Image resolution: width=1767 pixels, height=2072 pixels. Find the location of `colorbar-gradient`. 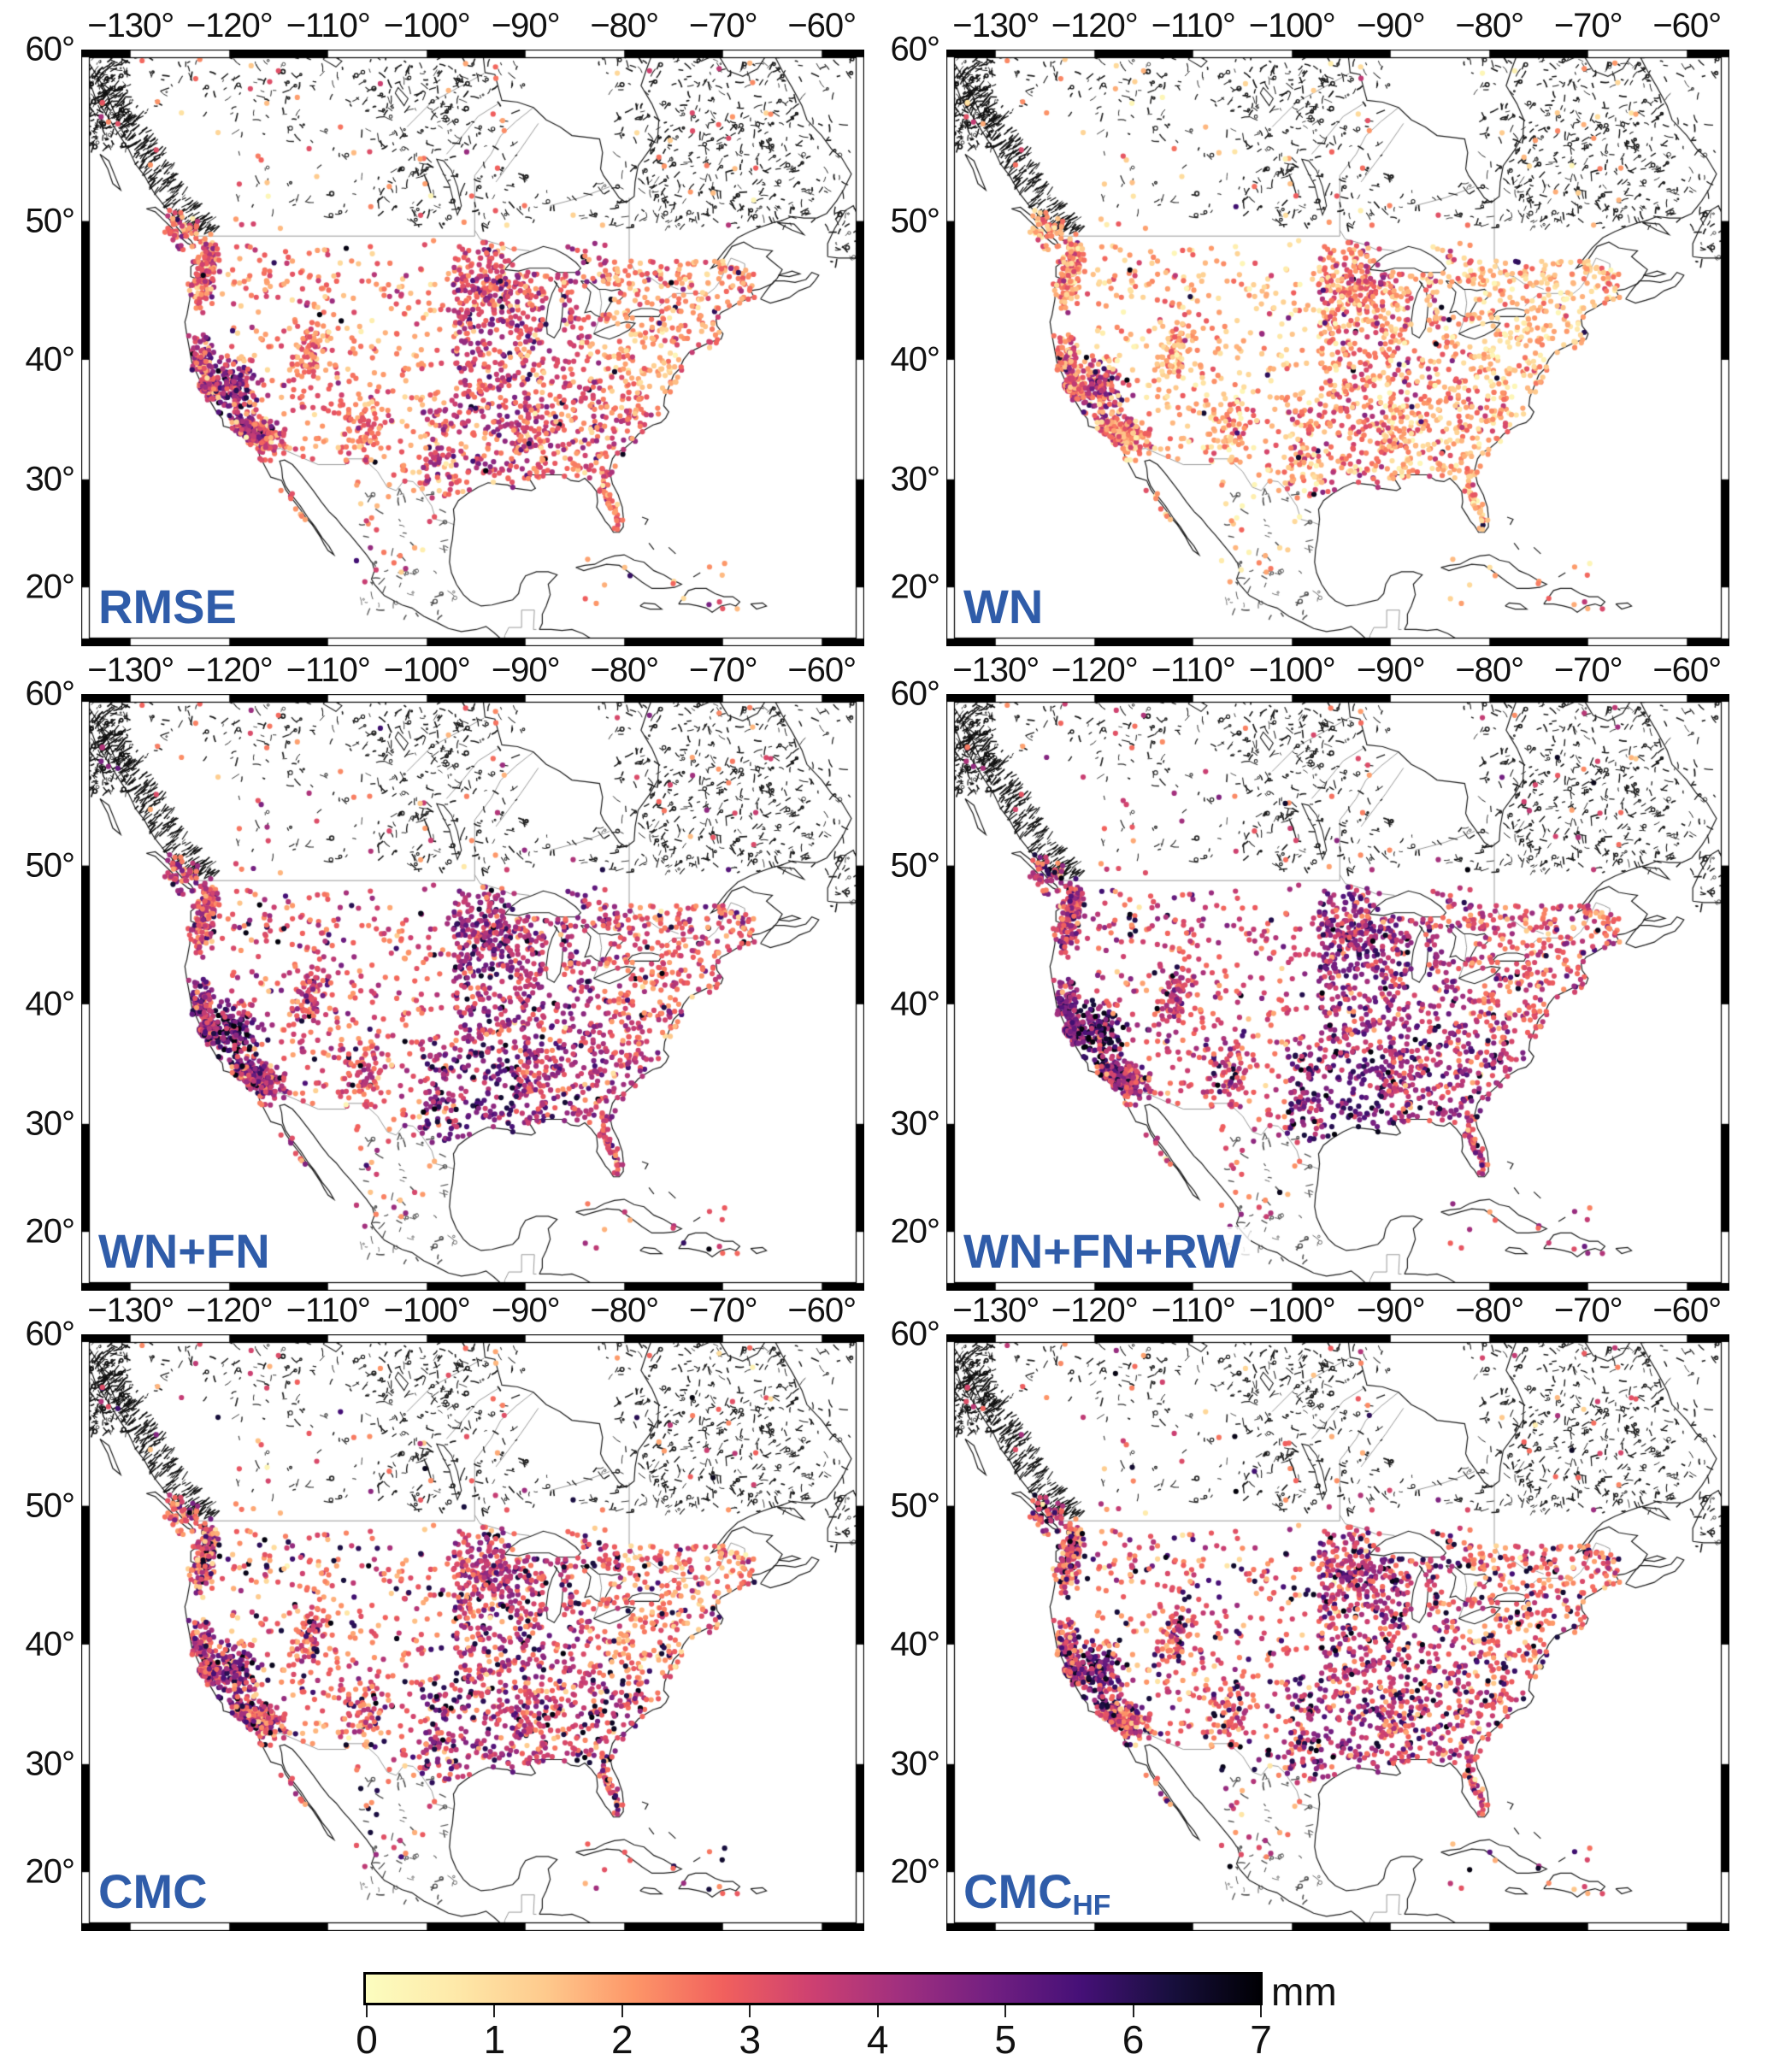

colorbar-gradient is located at coordinates (813, 1989).